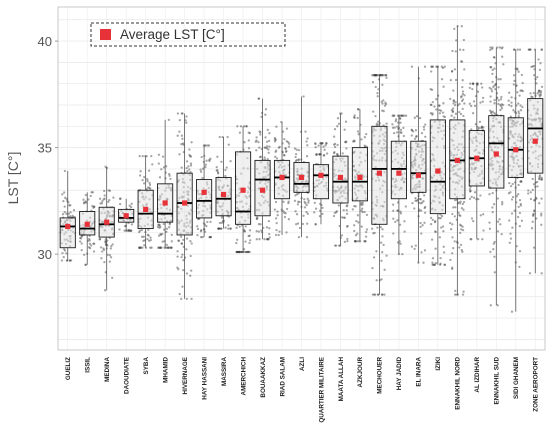  Describe the element at coordinates (204, 199) in the screenshot. I see `box-iqr` at that location.